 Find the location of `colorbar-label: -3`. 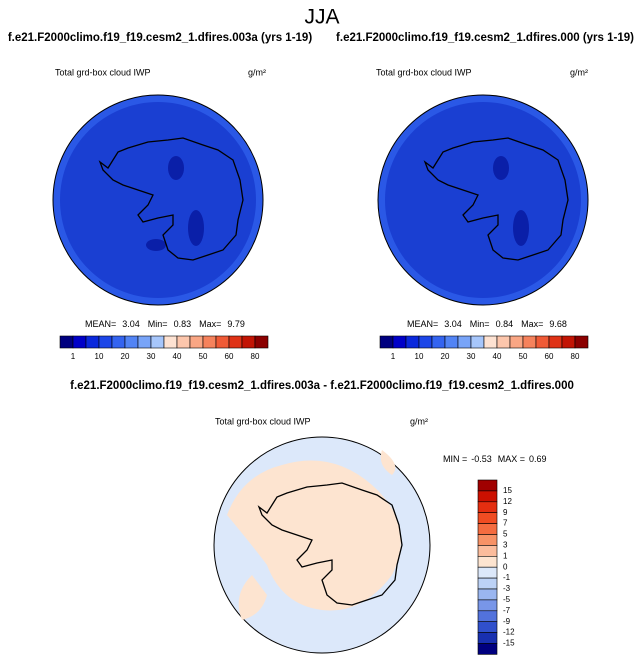

colorbar-label: -3 is located at coordinates (507, 588).